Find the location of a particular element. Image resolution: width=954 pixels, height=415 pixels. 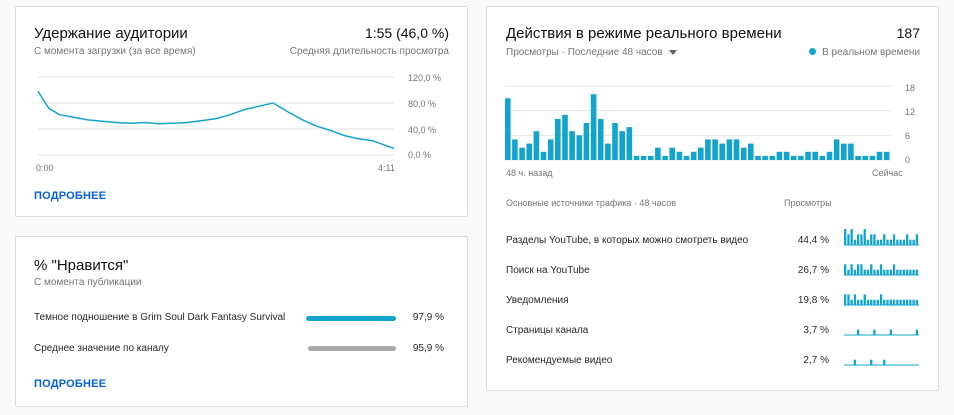

likes-row-channel-label: Среднее значение по каналу is located at coordinates (101, 348).